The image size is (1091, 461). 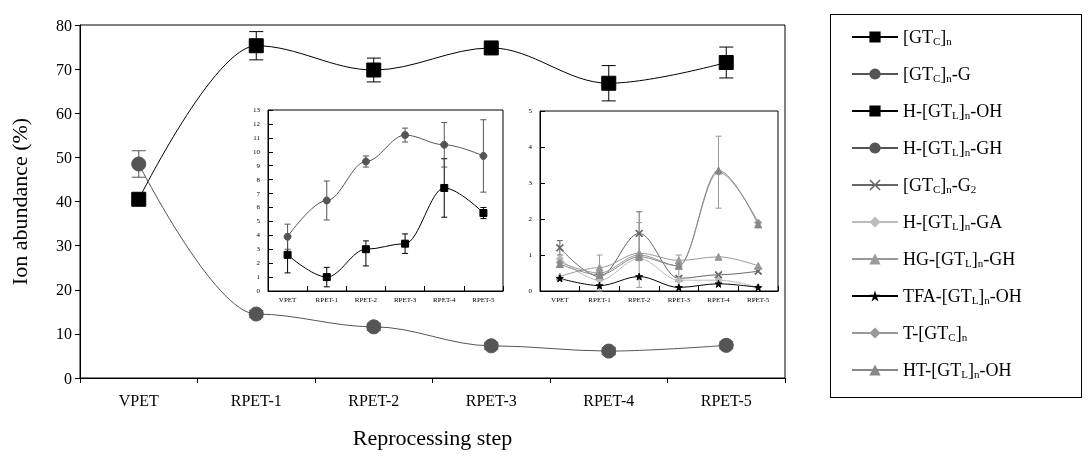 What do you see at coordinates (19, 201) in the screenshot?
I see `y-axis-title: Ion abundance (%)` at bounding box center [19, 201].